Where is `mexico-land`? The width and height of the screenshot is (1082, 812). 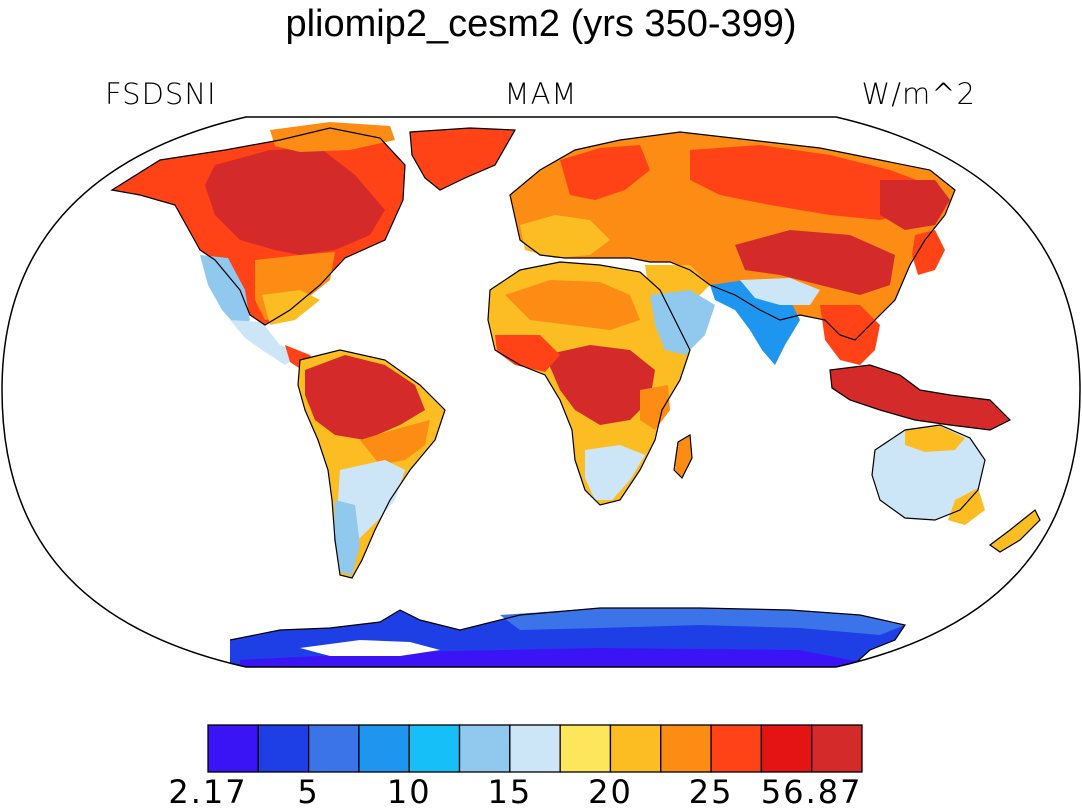 mexico-land is located at coordinates (265, 342).